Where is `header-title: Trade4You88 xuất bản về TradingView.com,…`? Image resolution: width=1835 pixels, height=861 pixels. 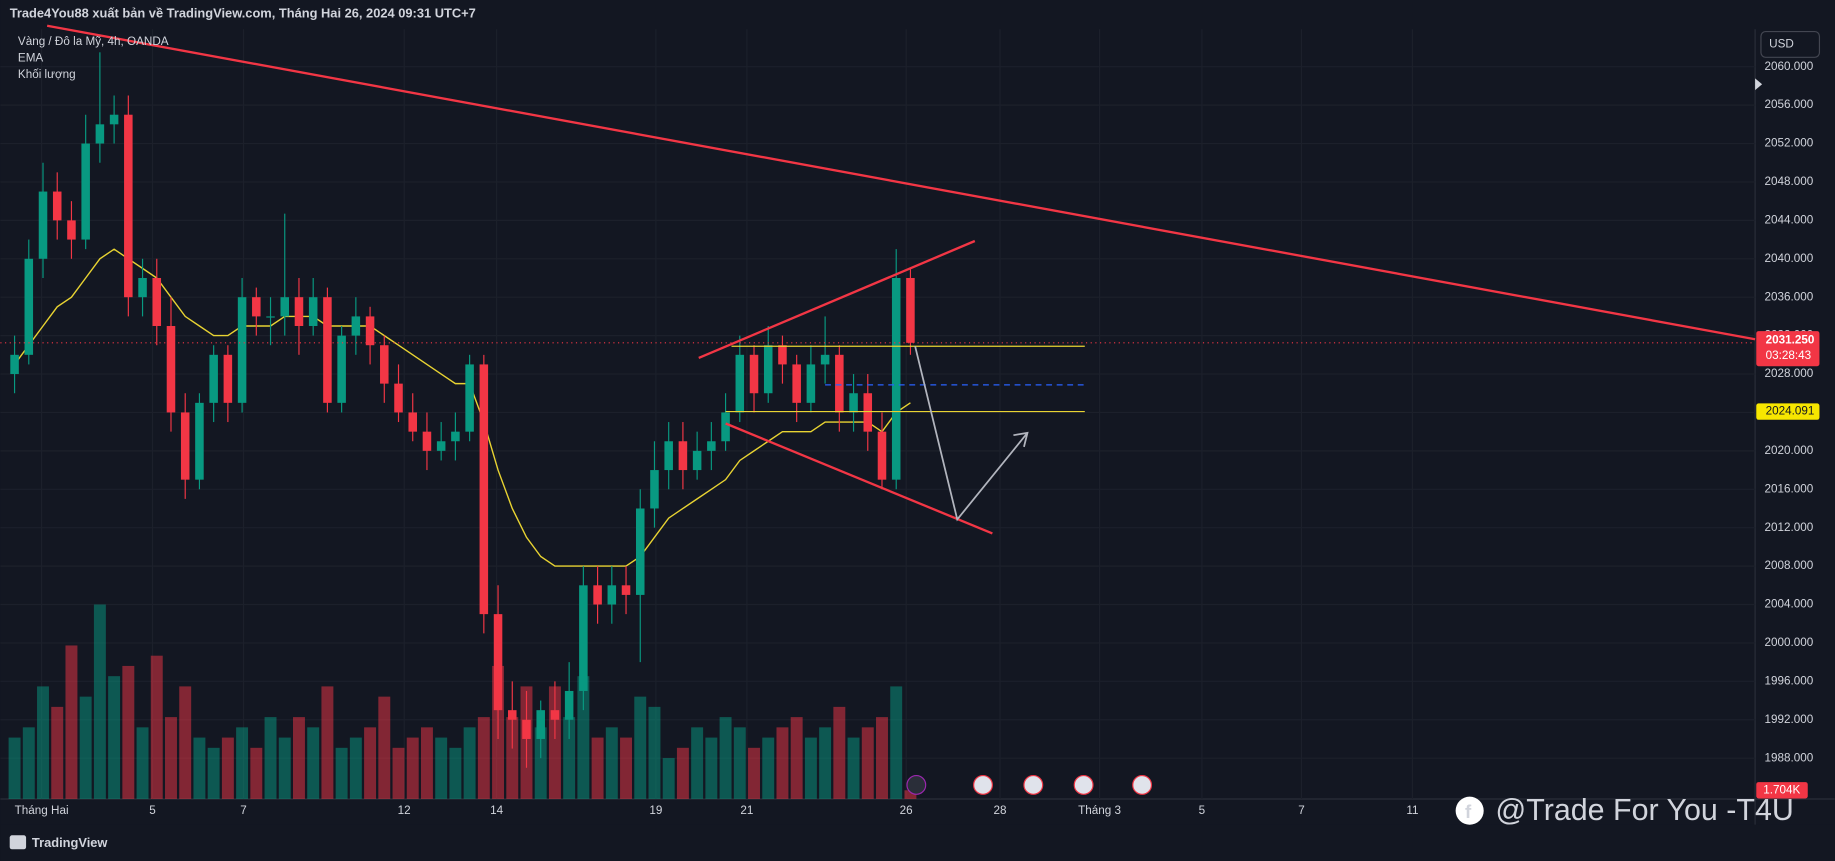 header-title: Trade4You88 xuất bản về TradingView.com,… is located at coordinates (243, 12).